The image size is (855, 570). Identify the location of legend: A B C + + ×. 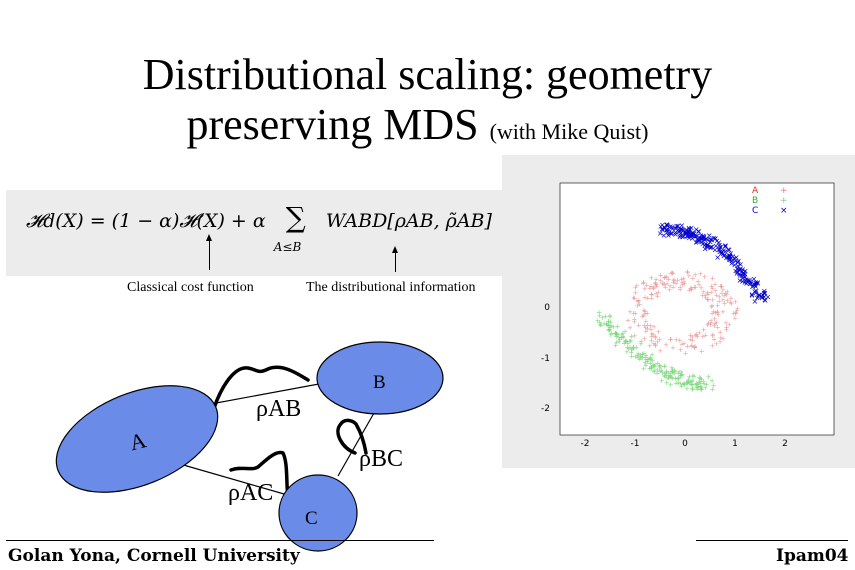
(770, 201).